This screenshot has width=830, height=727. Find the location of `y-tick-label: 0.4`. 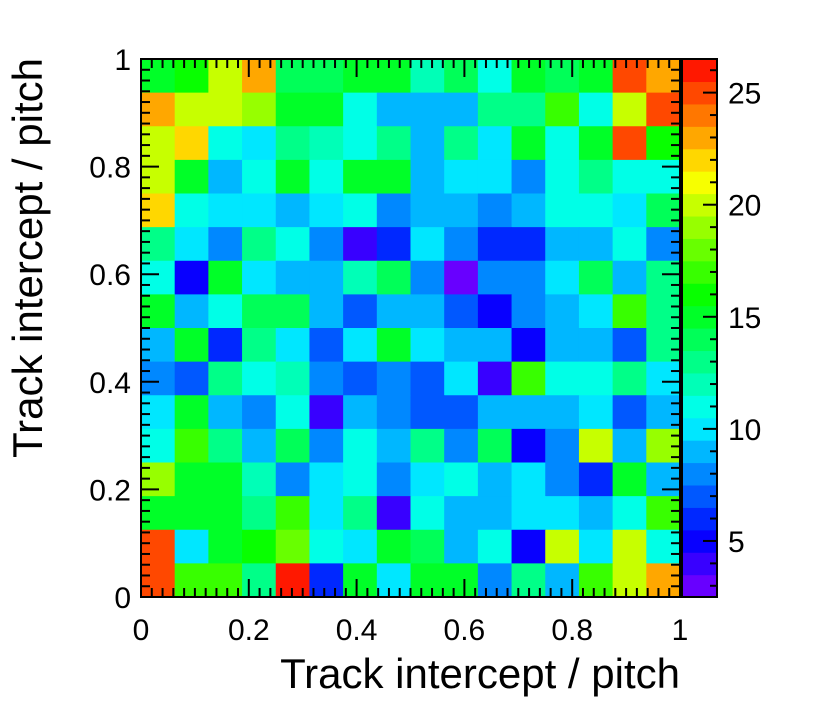

y-tick-label: 0.4 is located at coordinates (110, 383).